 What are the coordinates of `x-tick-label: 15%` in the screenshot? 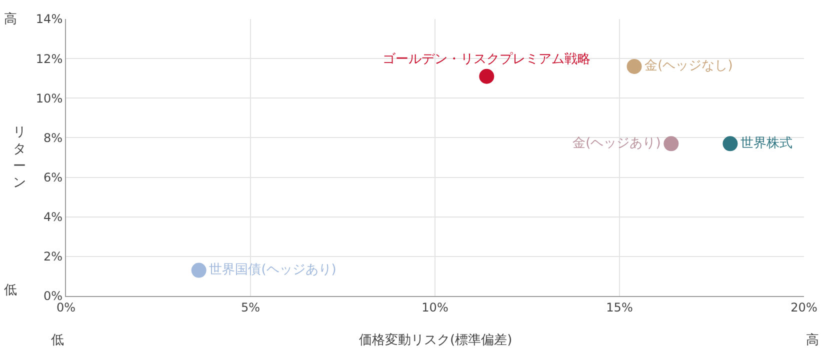 It's located at (619, 307).